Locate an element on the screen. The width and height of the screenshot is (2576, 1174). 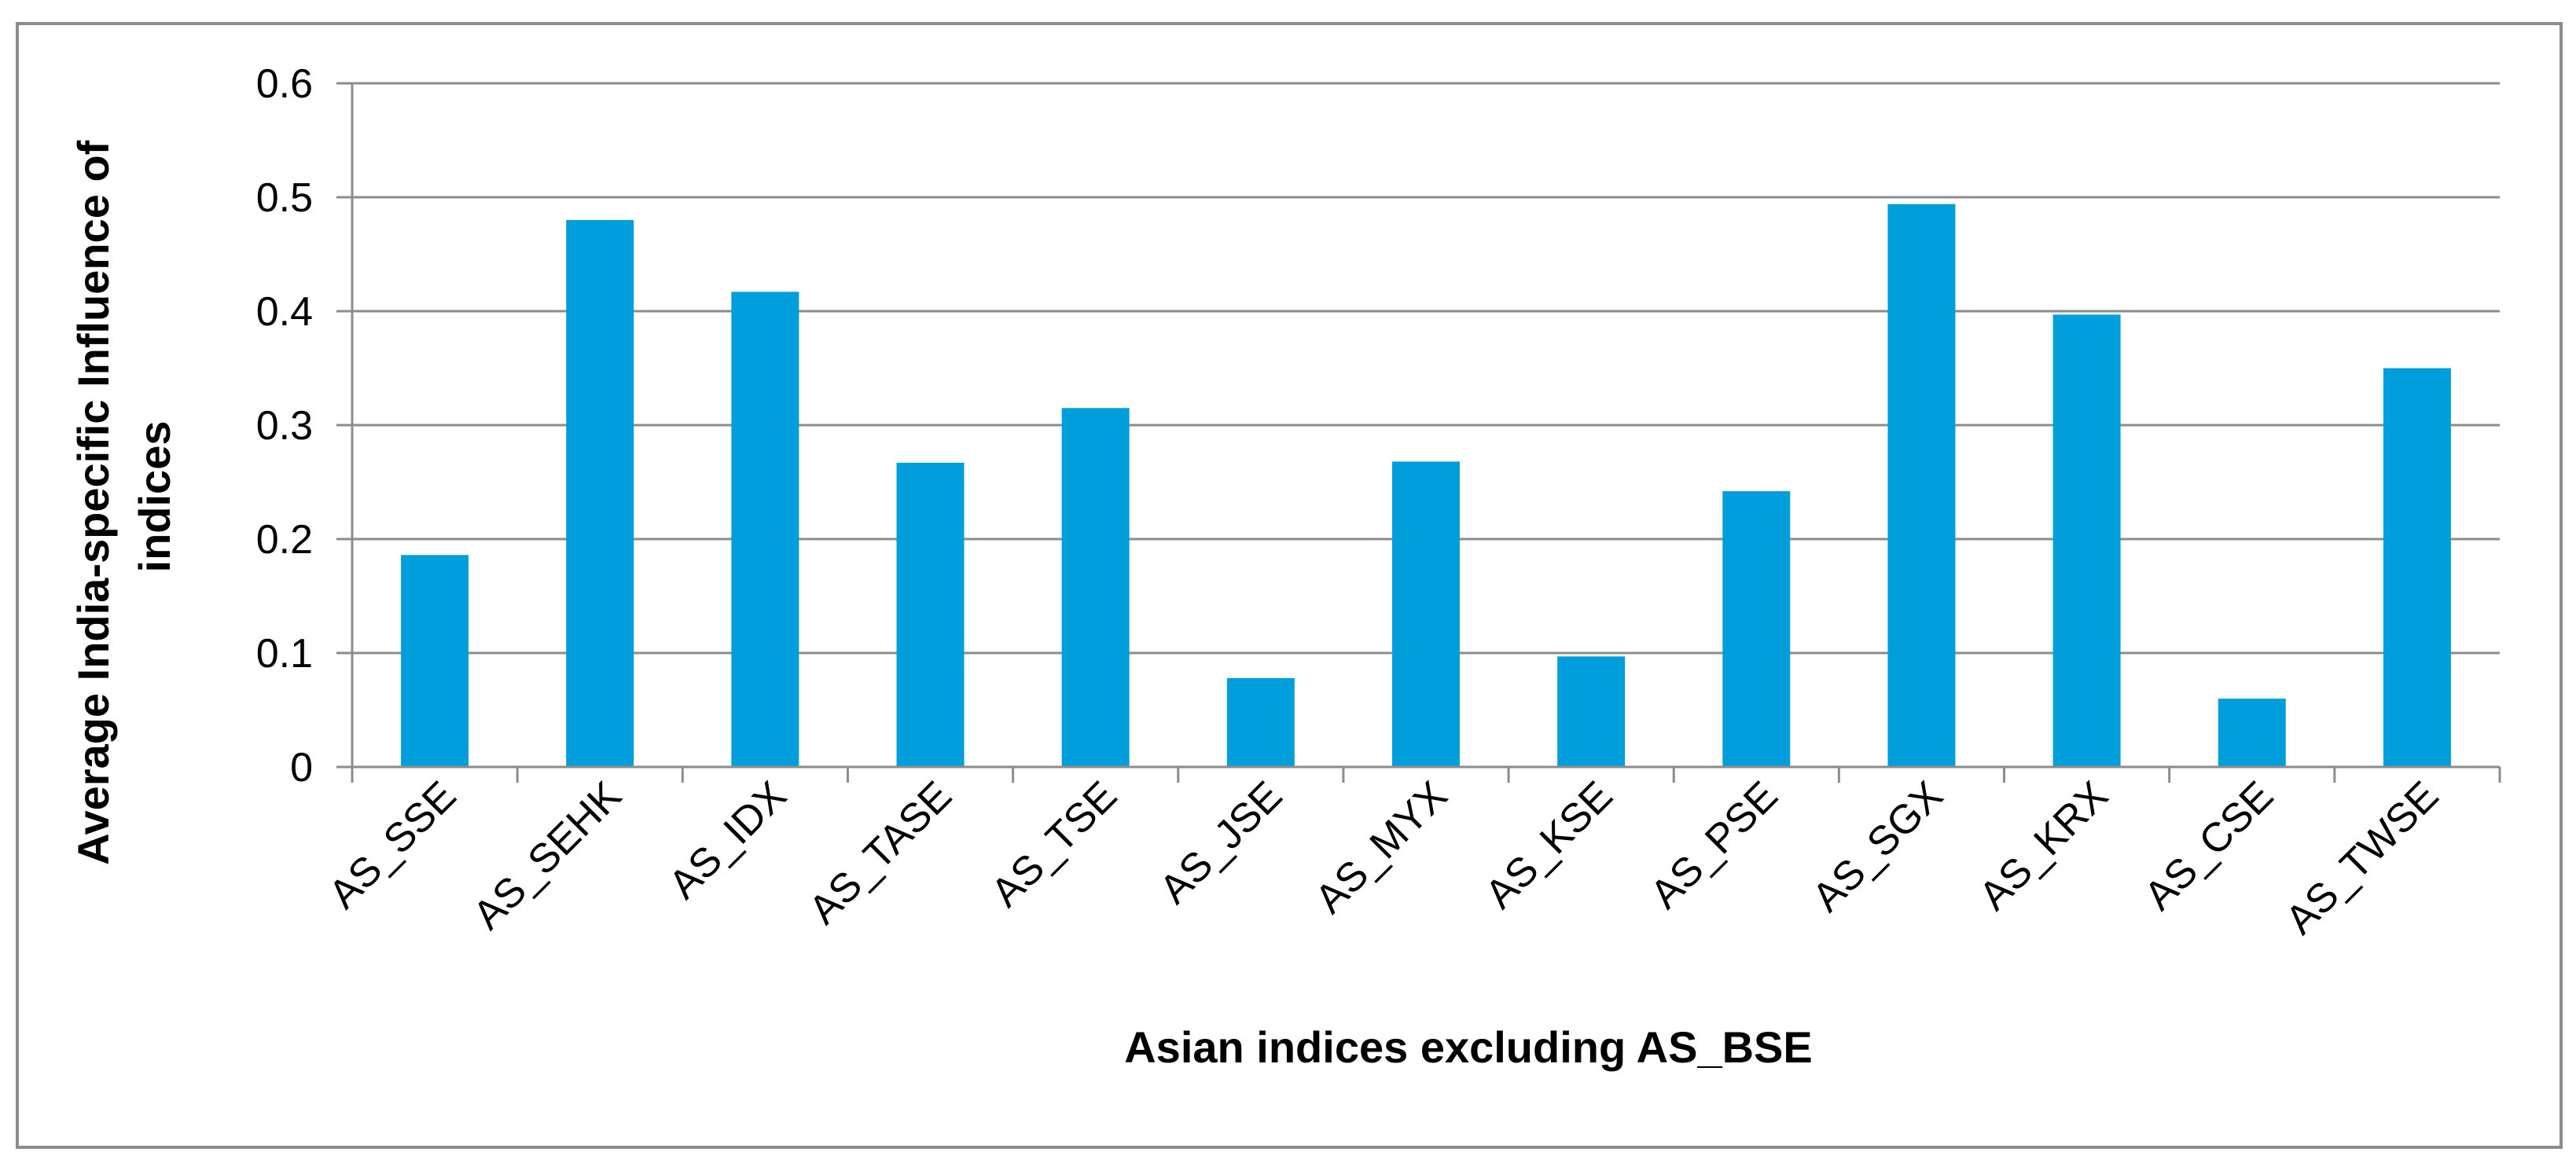
bar-as-cse is located at coordinates (2252, 733).